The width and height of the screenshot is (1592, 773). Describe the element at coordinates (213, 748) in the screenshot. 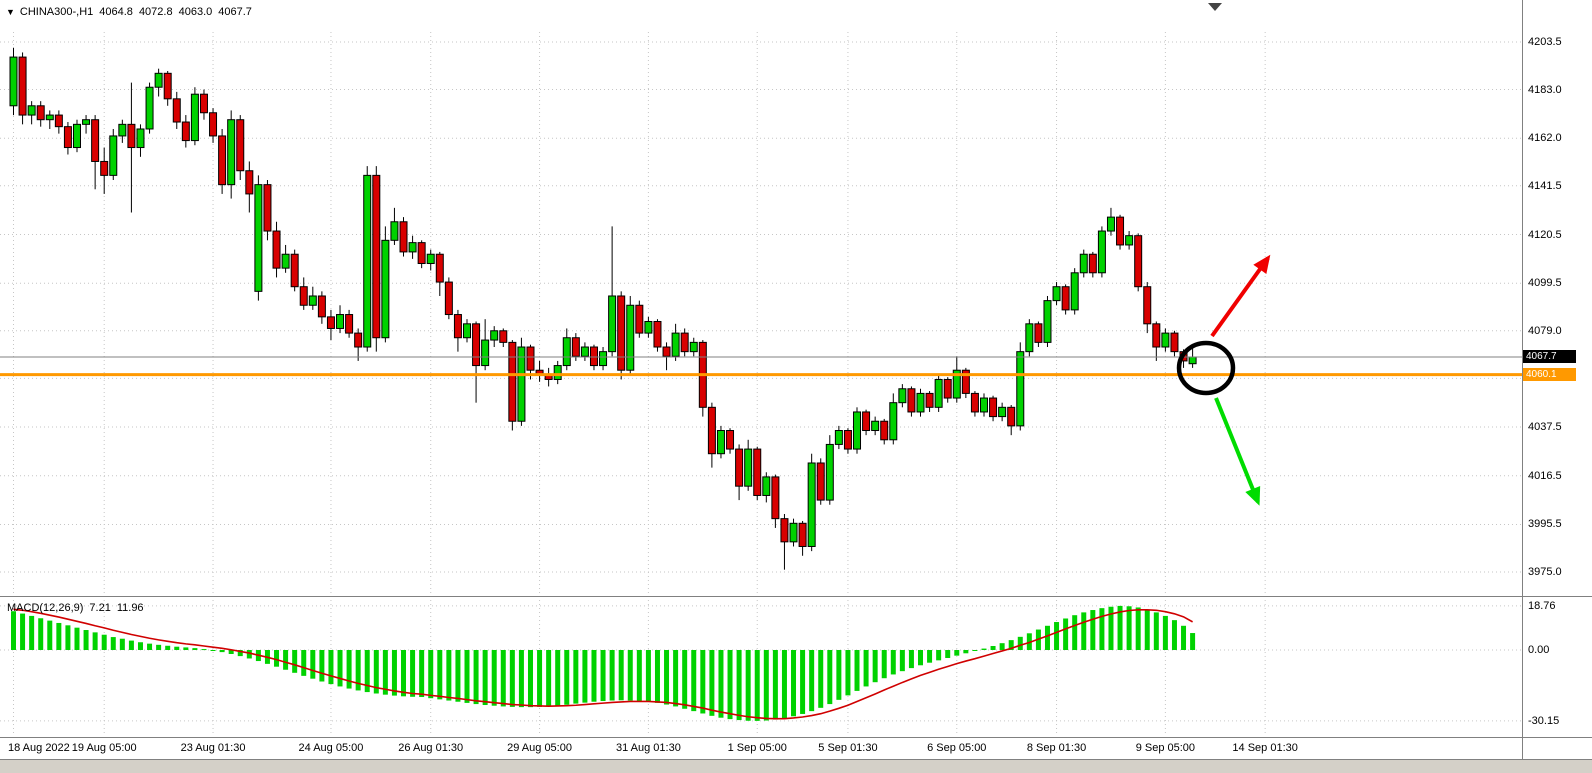

I see `time-axis-label: 23 Aug 01:30` at that location.